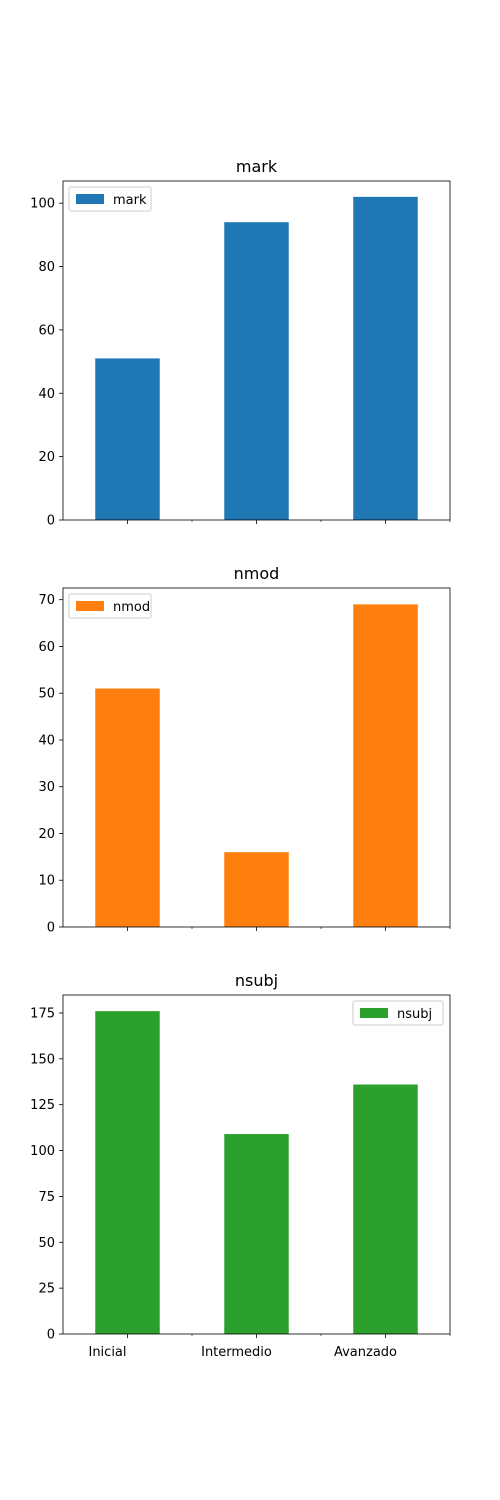 This screenshot has width=500, height=1500. I want to click on legend: nsubj, so click(398, 1013).